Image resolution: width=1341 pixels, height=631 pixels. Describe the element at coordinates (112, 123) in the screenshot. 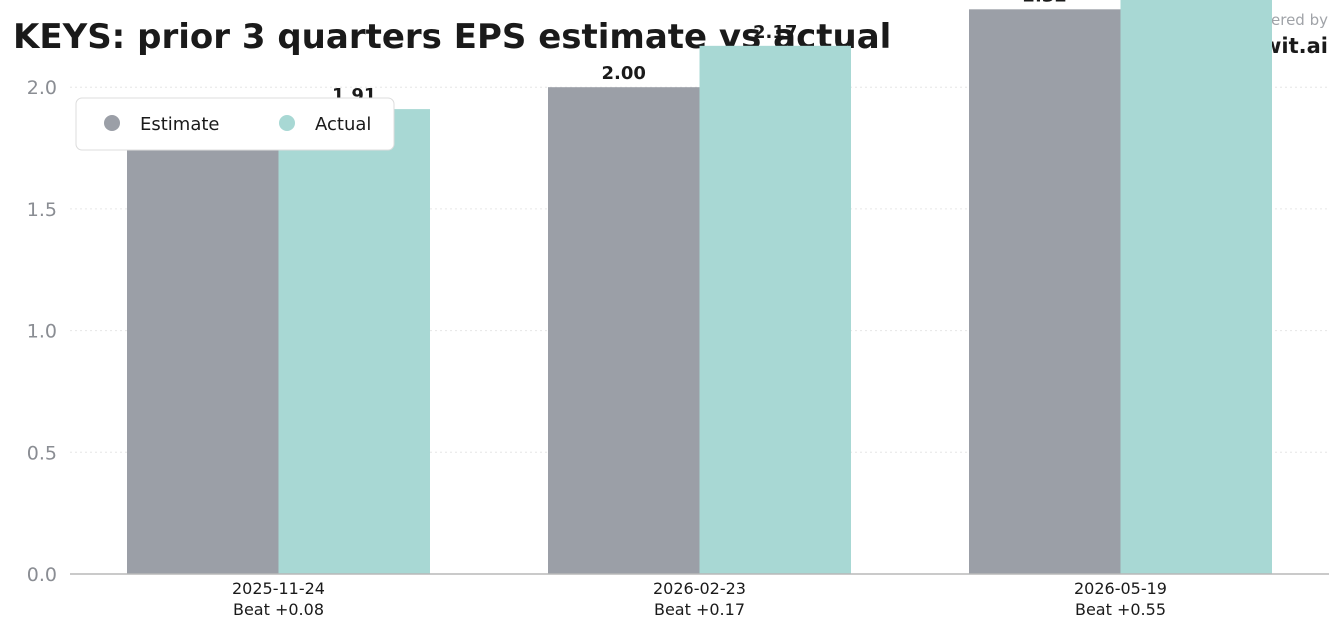

I see `legend-estimate-swatch` at that location.